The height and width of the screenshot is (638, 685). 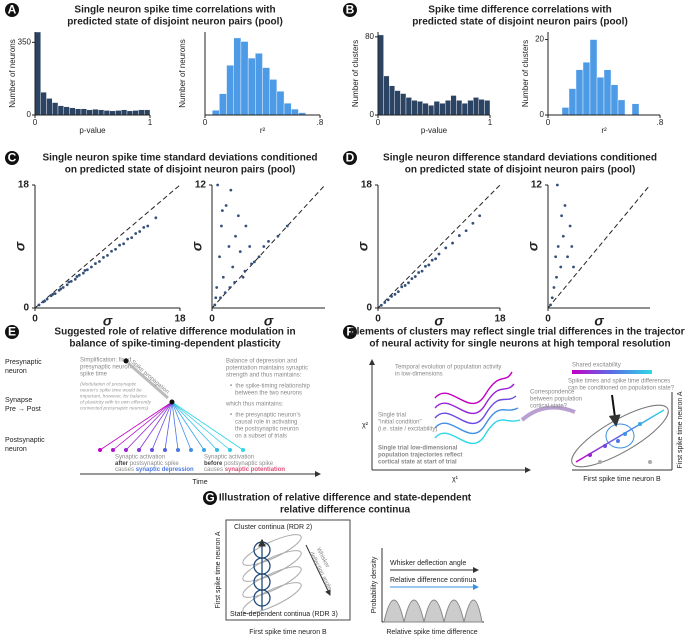 What do you see at coordinates (417, 463) in the screenshot?
I see `note: cortical state at start of trial` at bounding box center [417, 463].